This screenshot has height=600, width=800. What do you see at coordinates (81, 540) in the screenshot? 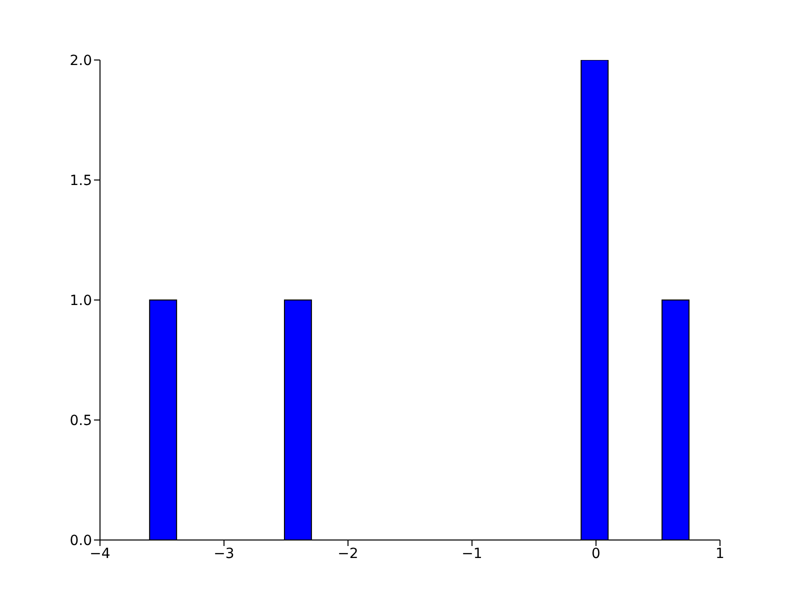
I see `y-tick-label: 0.0` at bounding box center [81, 540].